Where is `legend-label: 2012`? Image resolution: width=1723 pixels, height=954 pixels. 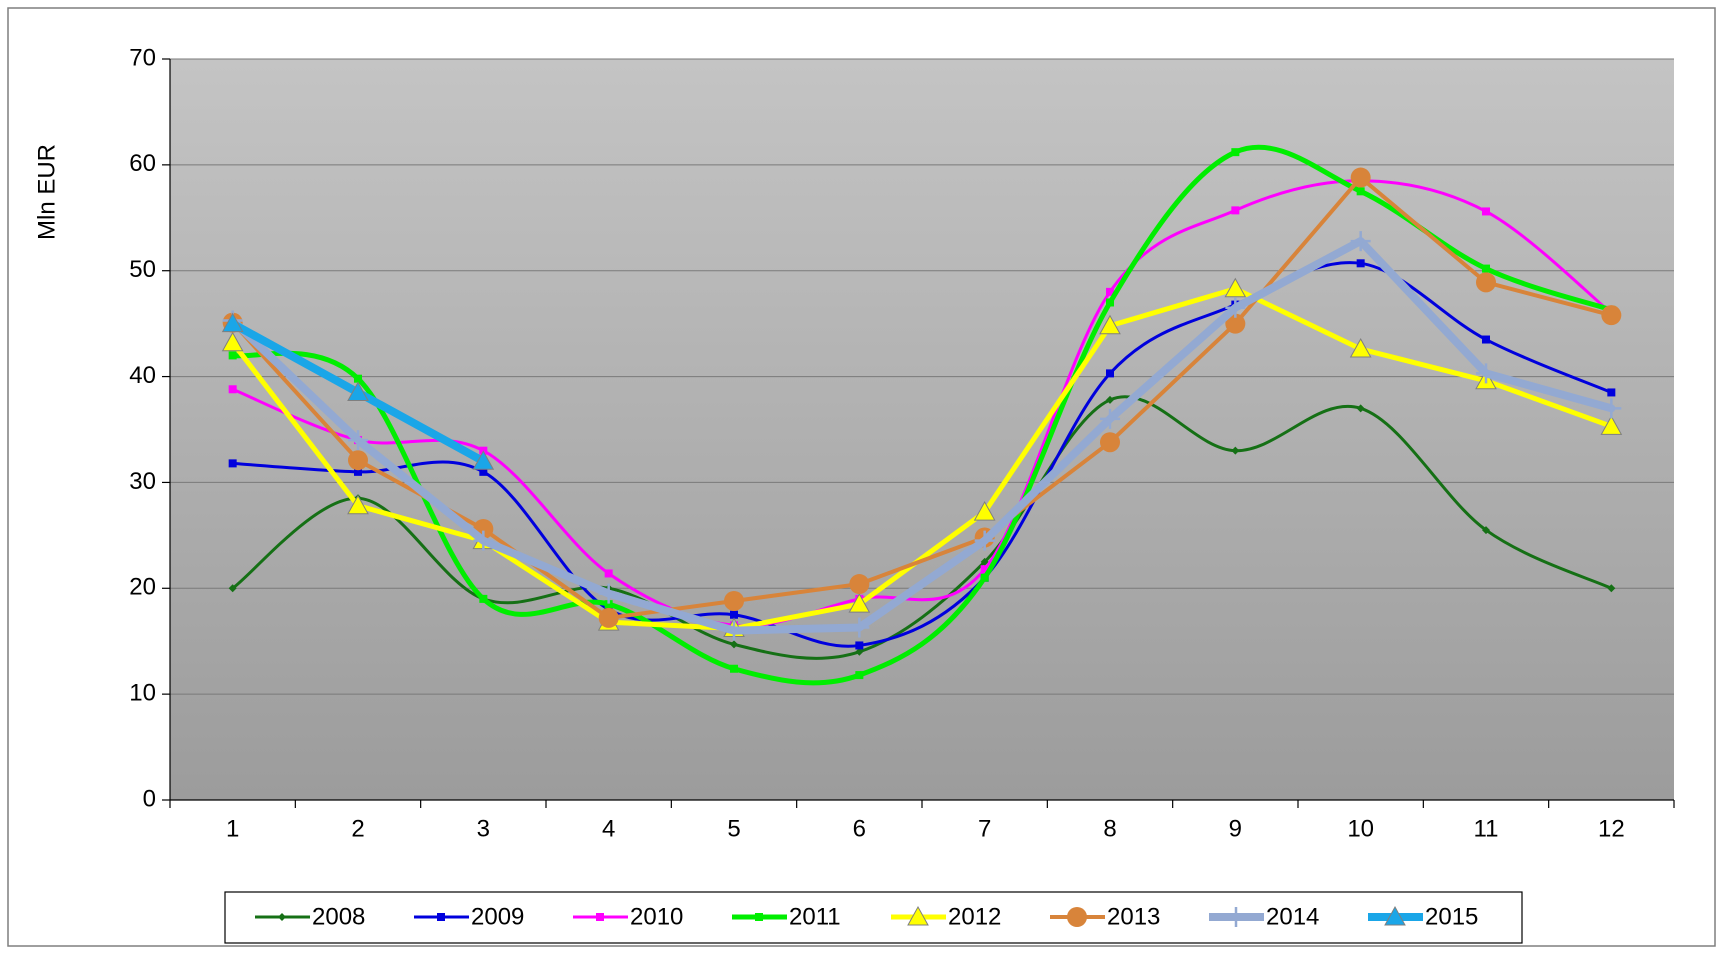 legend-label: 2012 is located at coordinates (974, 916).